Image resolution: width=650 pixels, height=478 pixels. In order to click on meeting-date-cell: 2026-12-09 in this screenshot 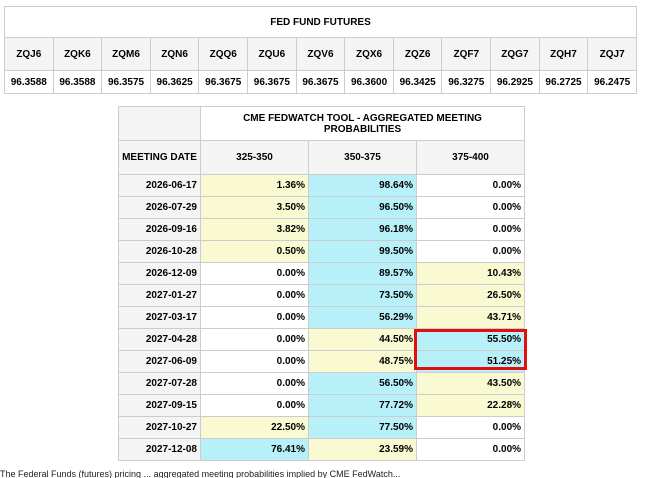, I will do `click(159, 273)`.